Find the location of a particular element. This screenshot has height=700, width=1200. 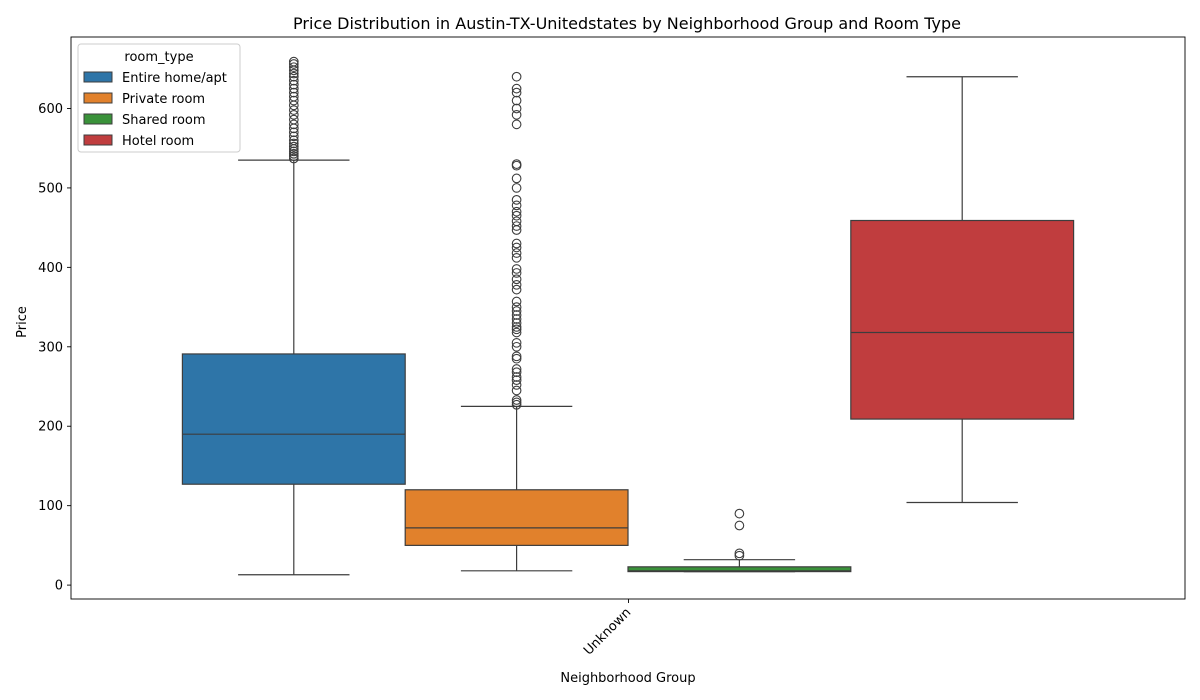

y-axis: 0 100 200 300 400 500 600 is located at coordinates (54, 348).